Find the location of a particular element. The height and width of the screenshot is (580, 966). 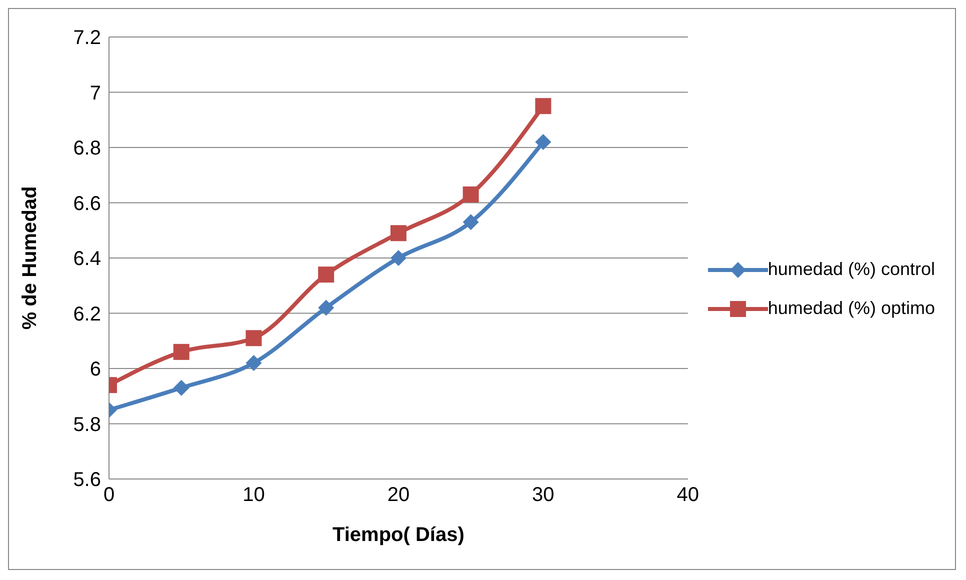

y-tick-label: 7.2 is located at coordinates (87, 38).